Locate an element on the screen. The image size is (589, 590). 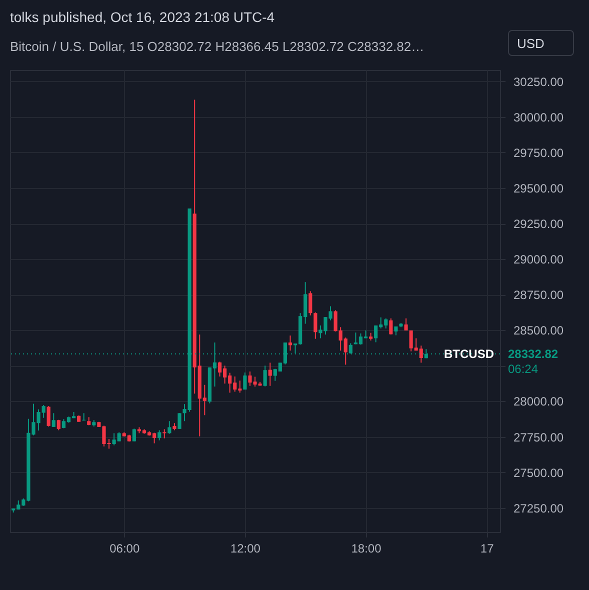
y-tick-label: 28750.00 is located at coordinates (539, 295).